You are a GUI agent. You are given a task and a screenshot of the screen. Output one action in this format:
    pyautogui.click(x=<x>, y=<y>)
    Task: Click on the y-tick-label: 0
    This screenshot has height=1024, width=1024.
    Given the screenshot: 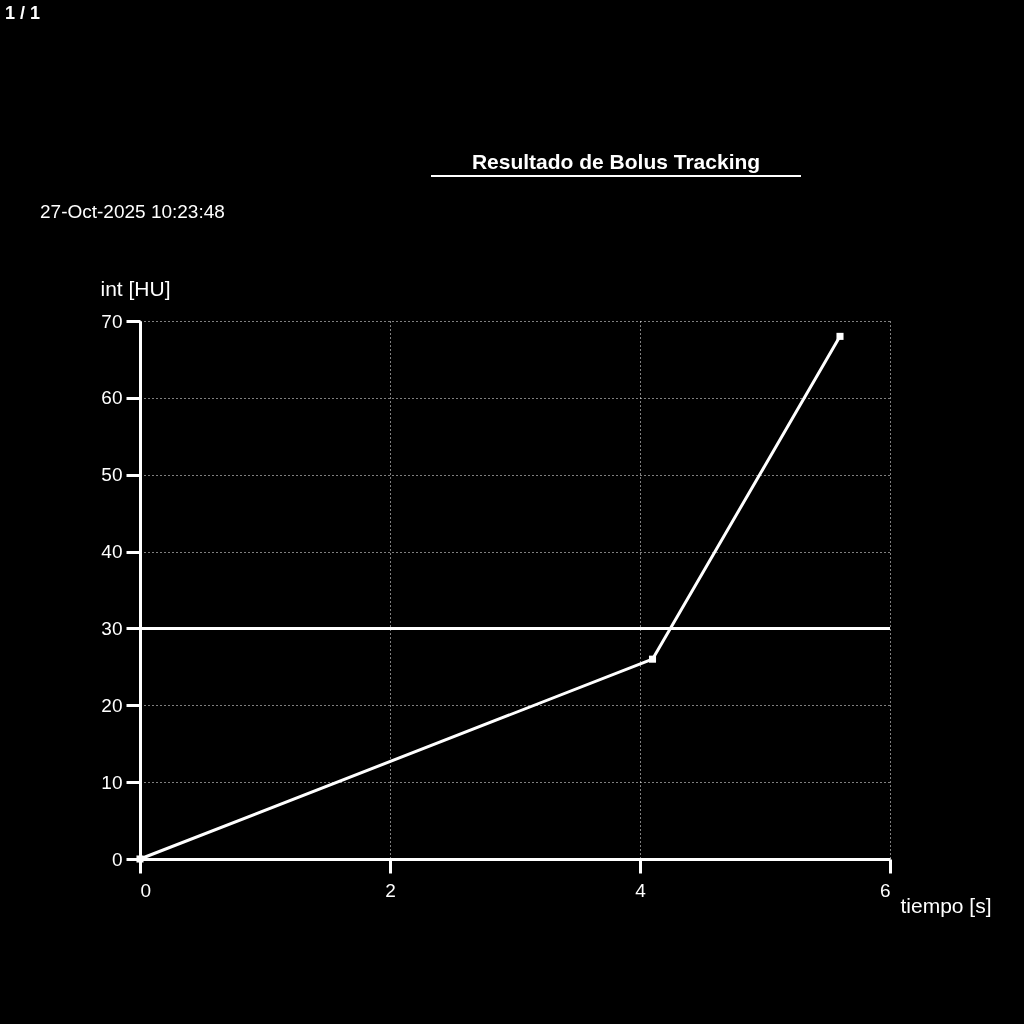 What is the action you would take?
    pyautogui.click(x=117, y=859)
    